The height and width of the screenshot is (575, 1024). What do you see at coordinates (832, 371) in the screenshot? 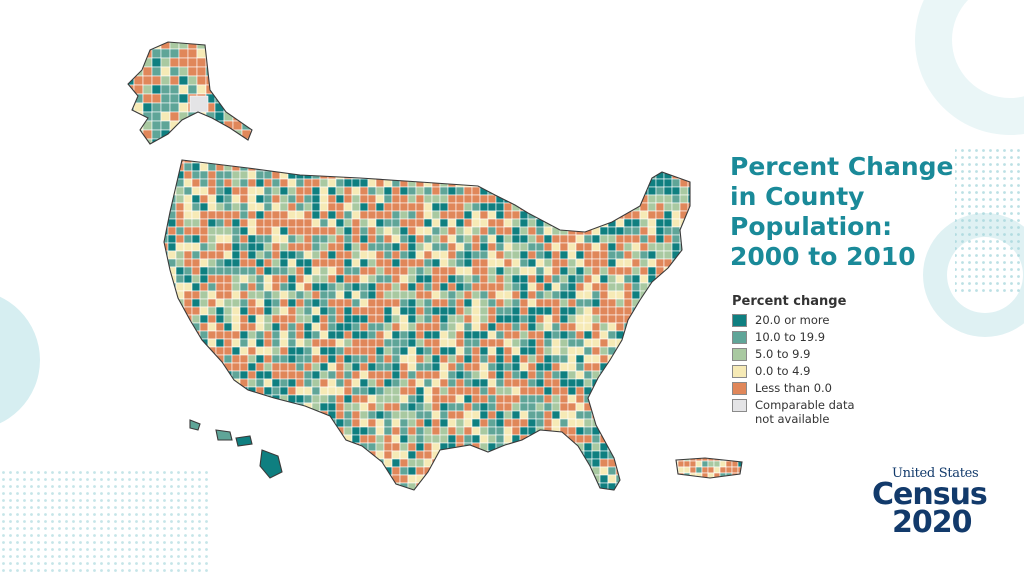
I see `legend-item: 0.0 to 4.9` at bounding box center [832, 371].